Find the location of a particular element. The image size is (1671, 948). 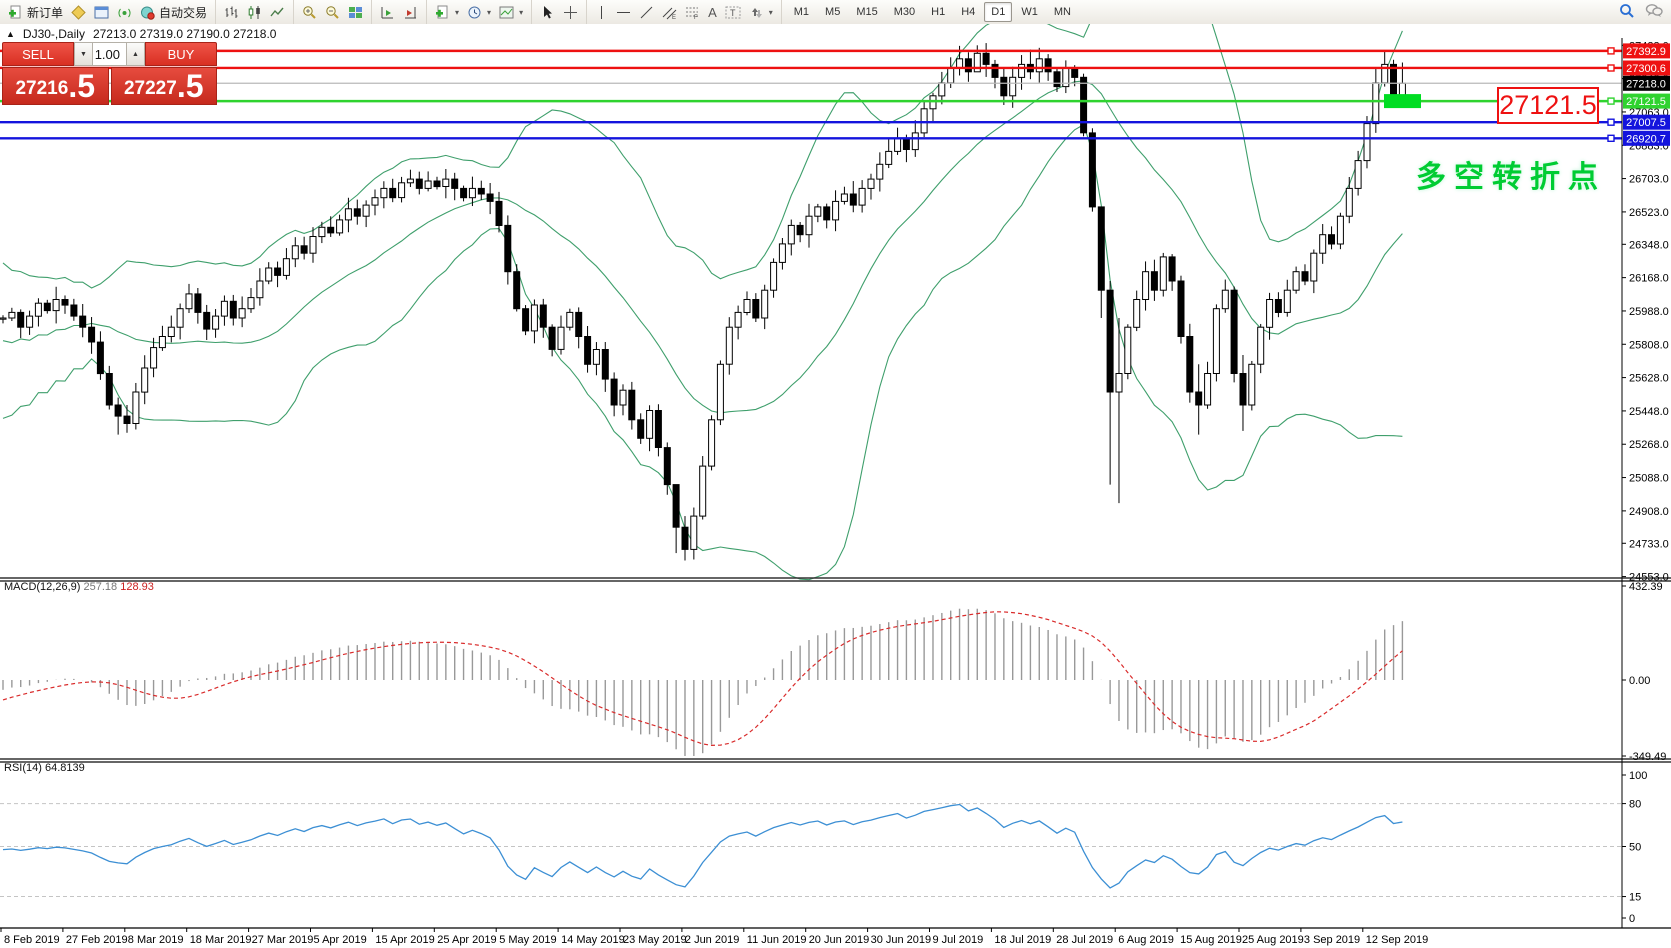

volume-increase-button: ▲ is located at coordinates (135, 54).